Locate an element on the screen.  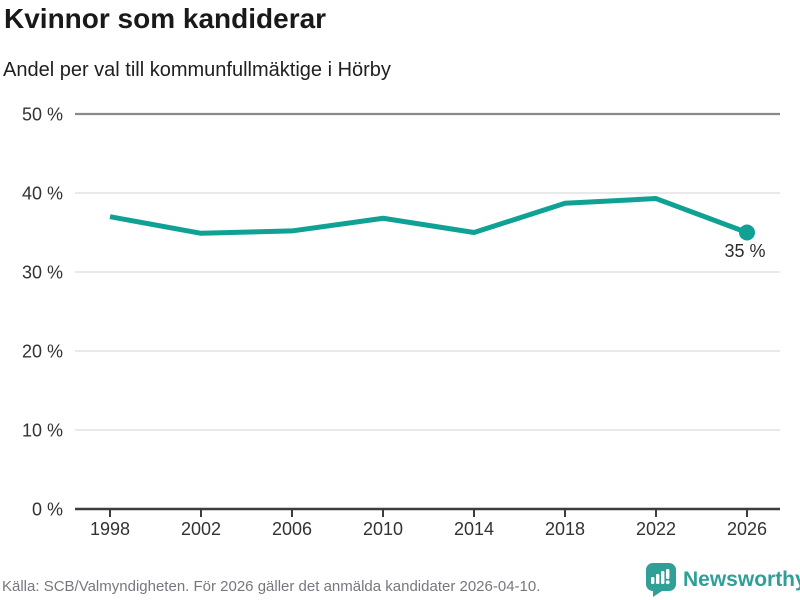
x-tick-label: 2026 is located at coordinates (747, 529).